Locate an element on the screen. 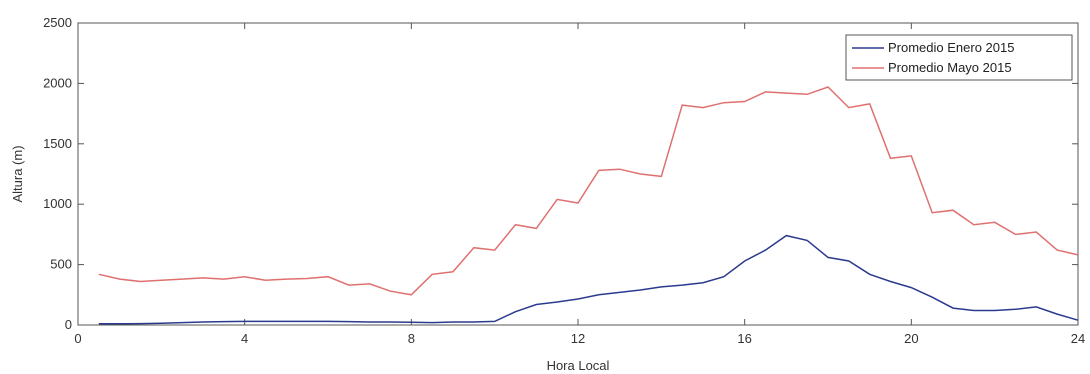  y-tick-label: 2000 is located at coordinates (57, 82).